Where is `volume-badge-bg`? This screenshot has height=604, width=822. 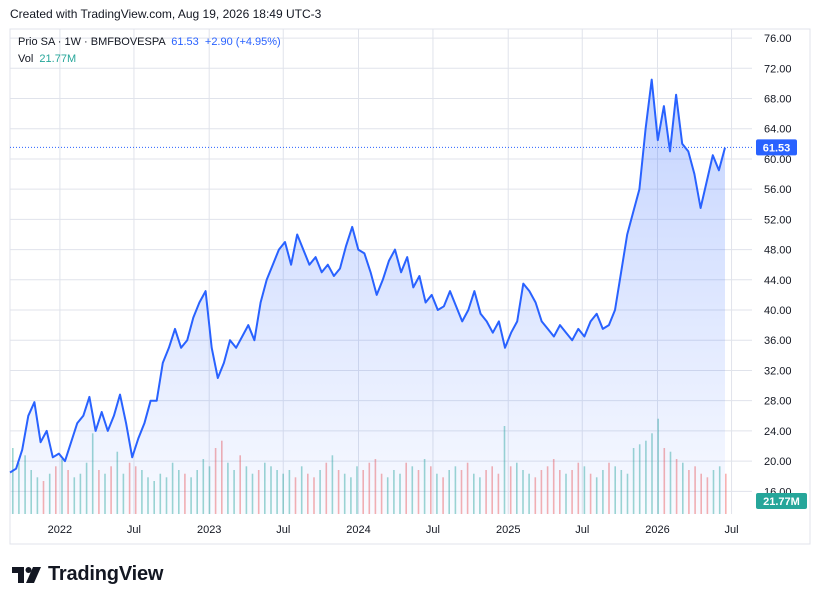 volume-badge-bg is located at coordinates (781, 501).